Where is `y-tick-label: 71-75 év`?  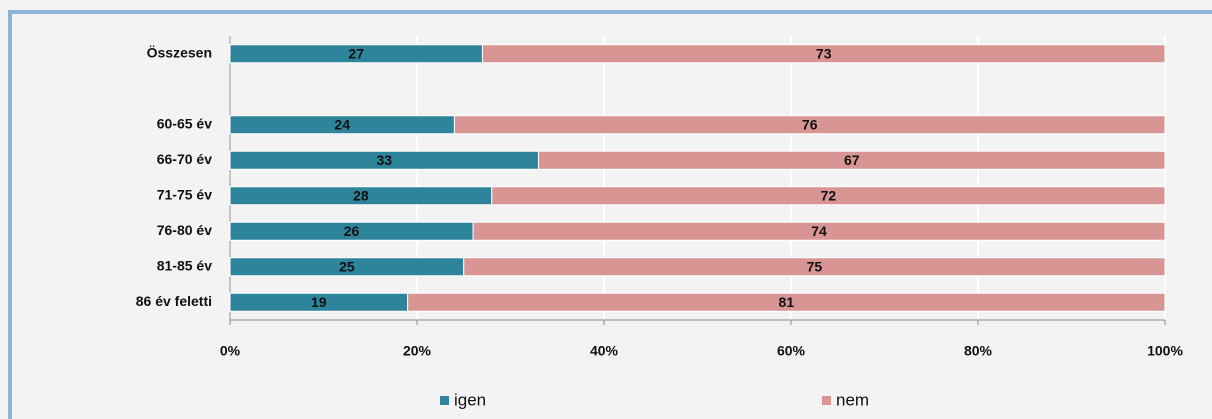 y-tick-label: 71-75 év is located at coordinates (184, 194).